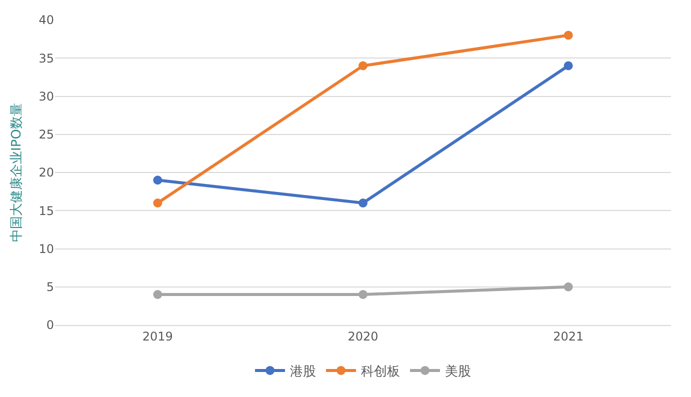 The image size is (691, 397). I want to click on legend-label: 港股, so click(303, 372).